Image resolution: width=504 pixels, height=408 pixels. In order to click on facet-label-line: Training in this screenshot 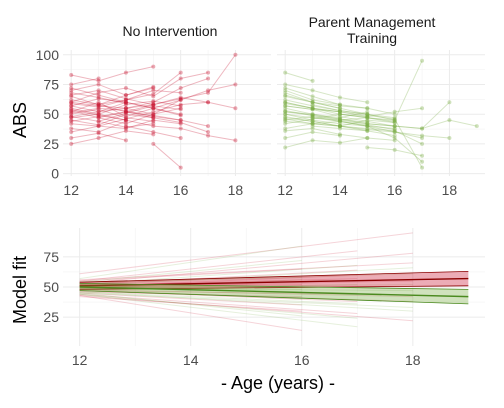, I will do `click(372, 38)`.